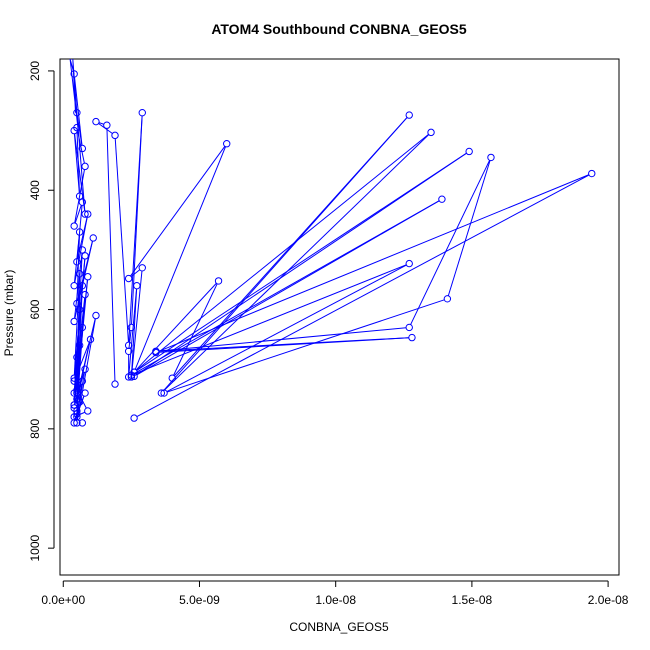  I want to click on x-axis-label: CONBNA_GEOS5, so click(339, 627).